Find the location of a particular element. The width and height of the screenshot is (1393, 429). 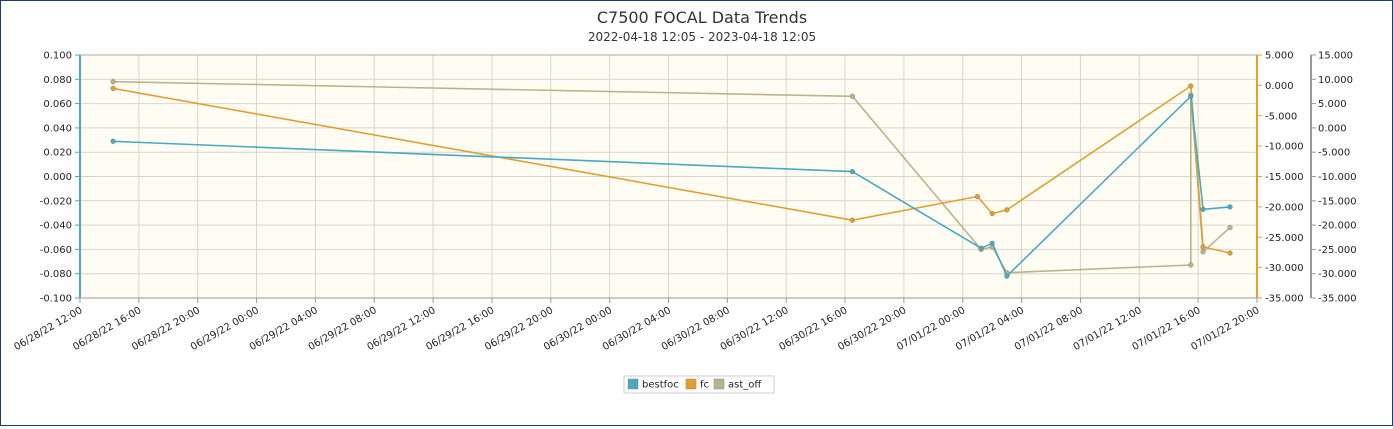

right-y-tick-label: -35.000 is located at coordinates (1284, 299).